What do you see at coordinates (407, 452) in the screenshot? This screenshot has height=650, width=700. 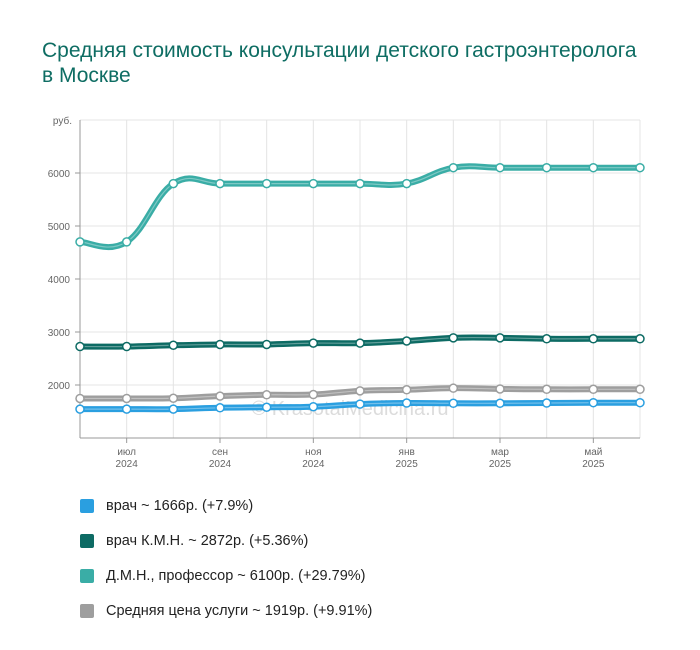 I see `x-tick-label-month: янв` at bounding box center [407, 452].